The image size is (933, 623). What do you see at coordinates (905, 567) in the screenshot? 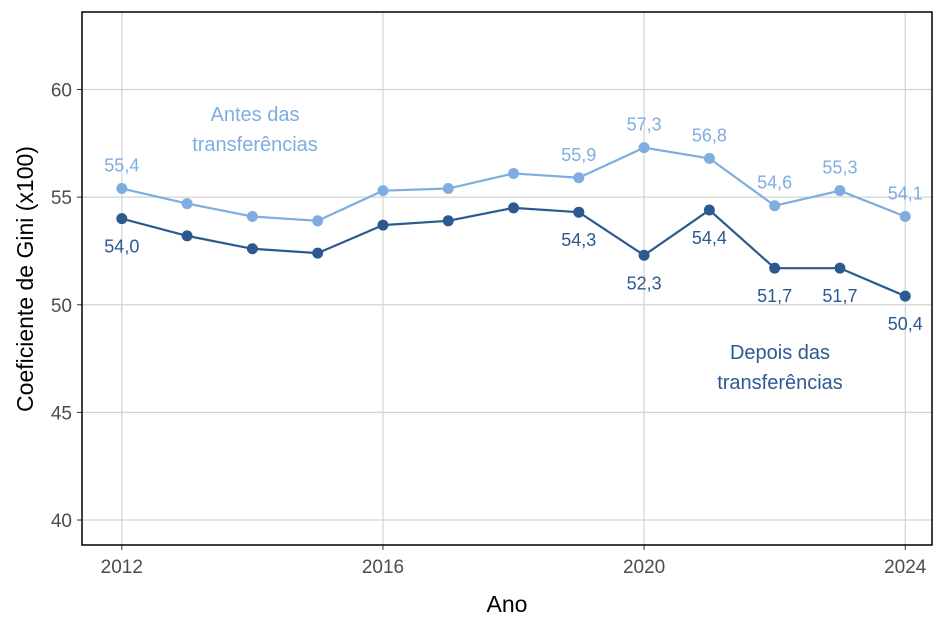
I see `x-tick-label: 2024` at bounding box center [905, 567].